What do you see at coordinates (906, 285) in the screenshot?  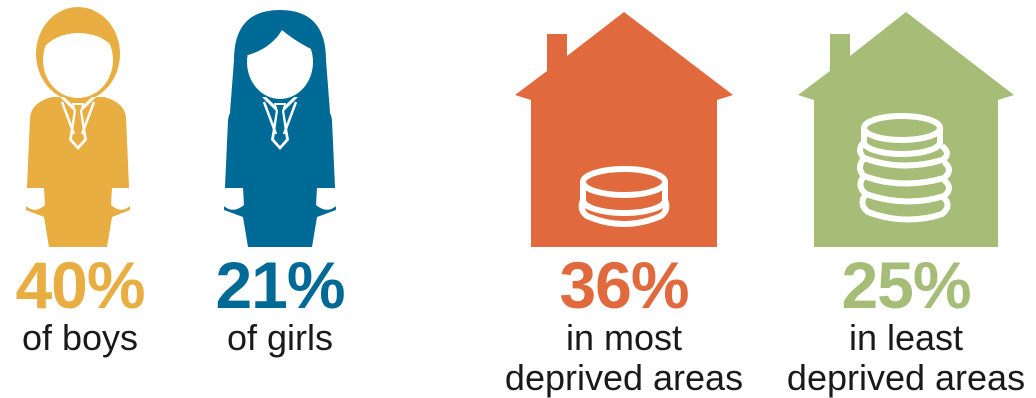 I see `least-deprived-percent: 25%` at bounding box center [906, 285].